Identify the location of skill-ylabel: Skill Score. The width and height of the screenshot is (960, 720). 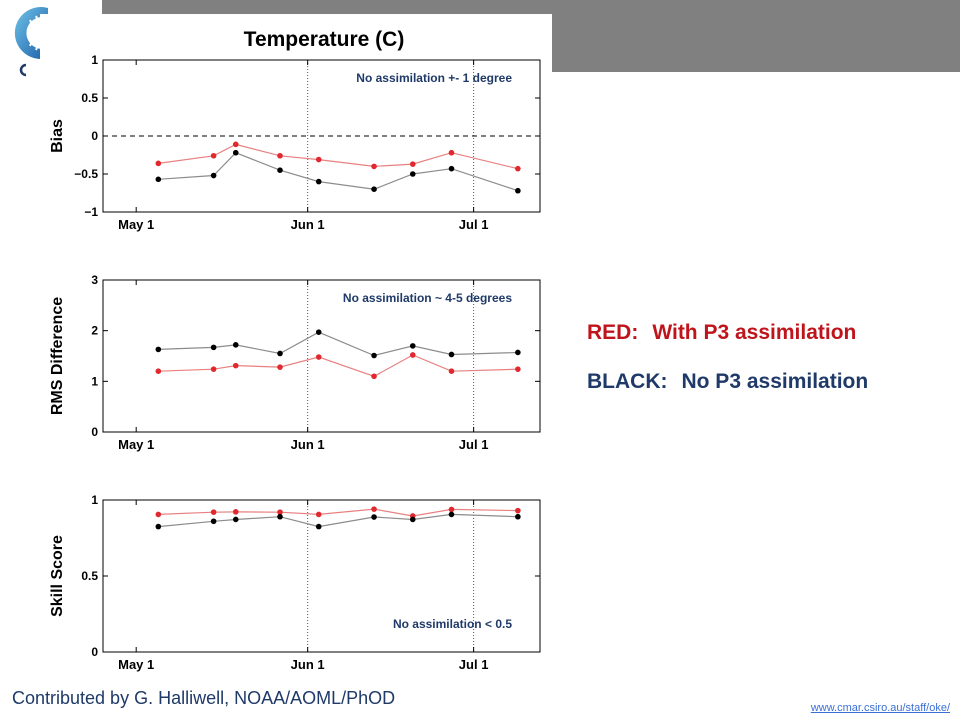
(57, 576).